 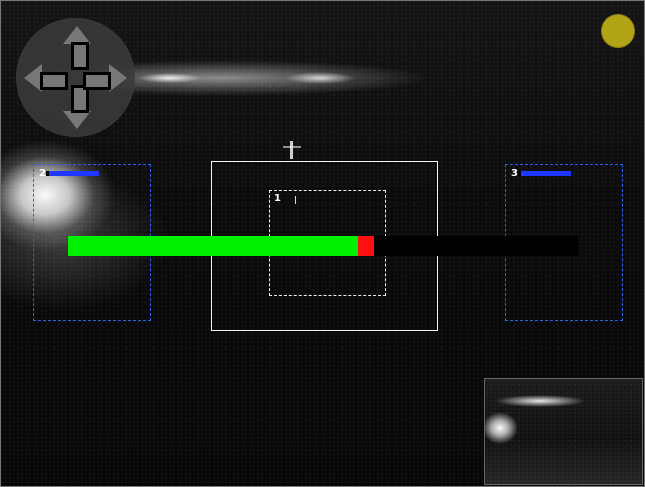 I want to click on right-arrow-stem, so click(x=97, y=81).